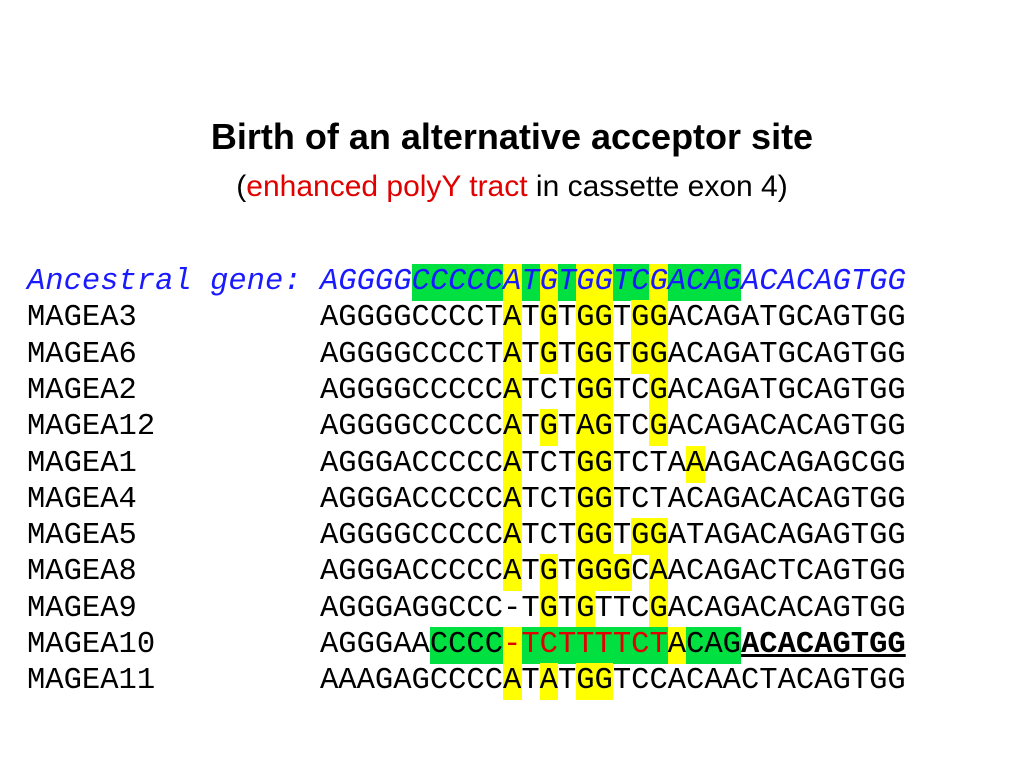 This screenshot has height=768, width=1024. I want to click on gene-sequence: AGGGAACCCC-TCTTTTCTACAGACACAGTGG, so click(613, 645).